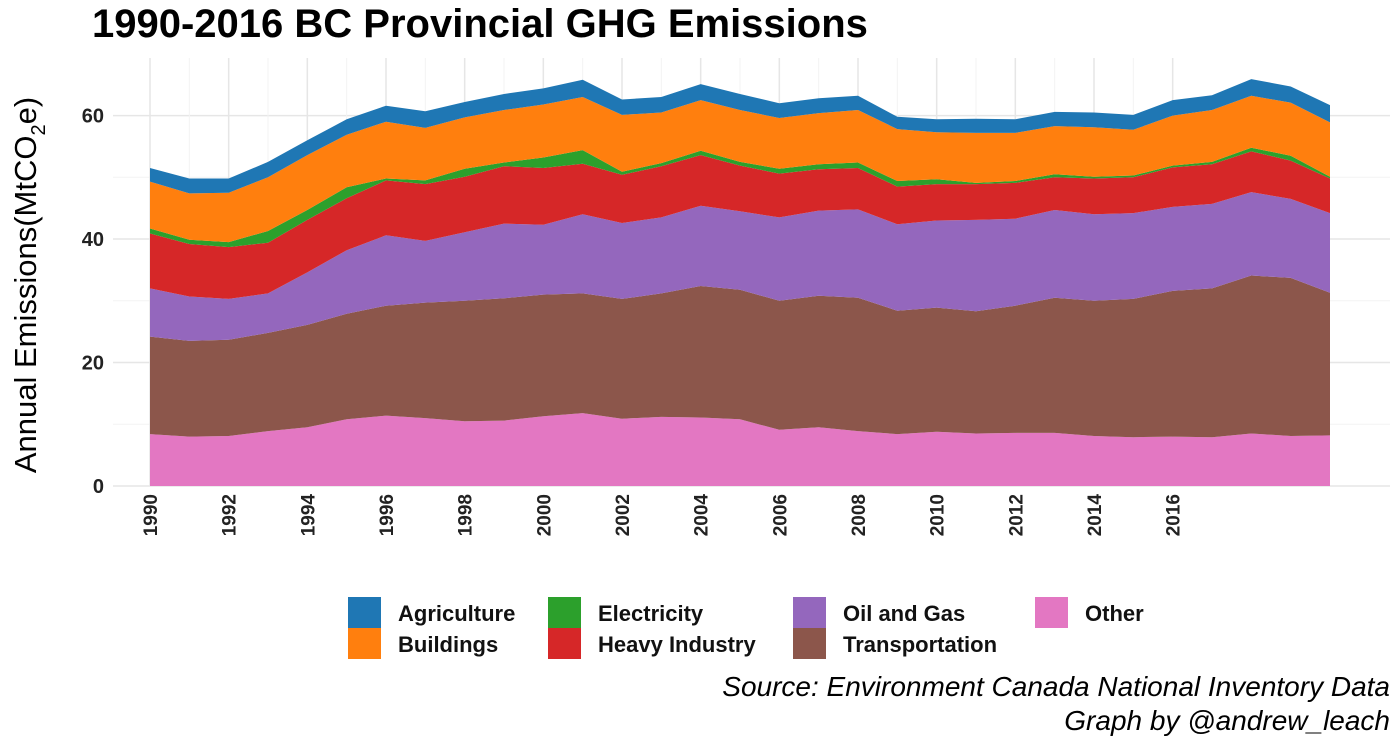 Image resolution: width=1400 pixels, height=750 pixels. What do you see at coordinates (904, 613) in the screenshot?
I see `legend-label: Oil and Gas` at bounding box center [904, 613].